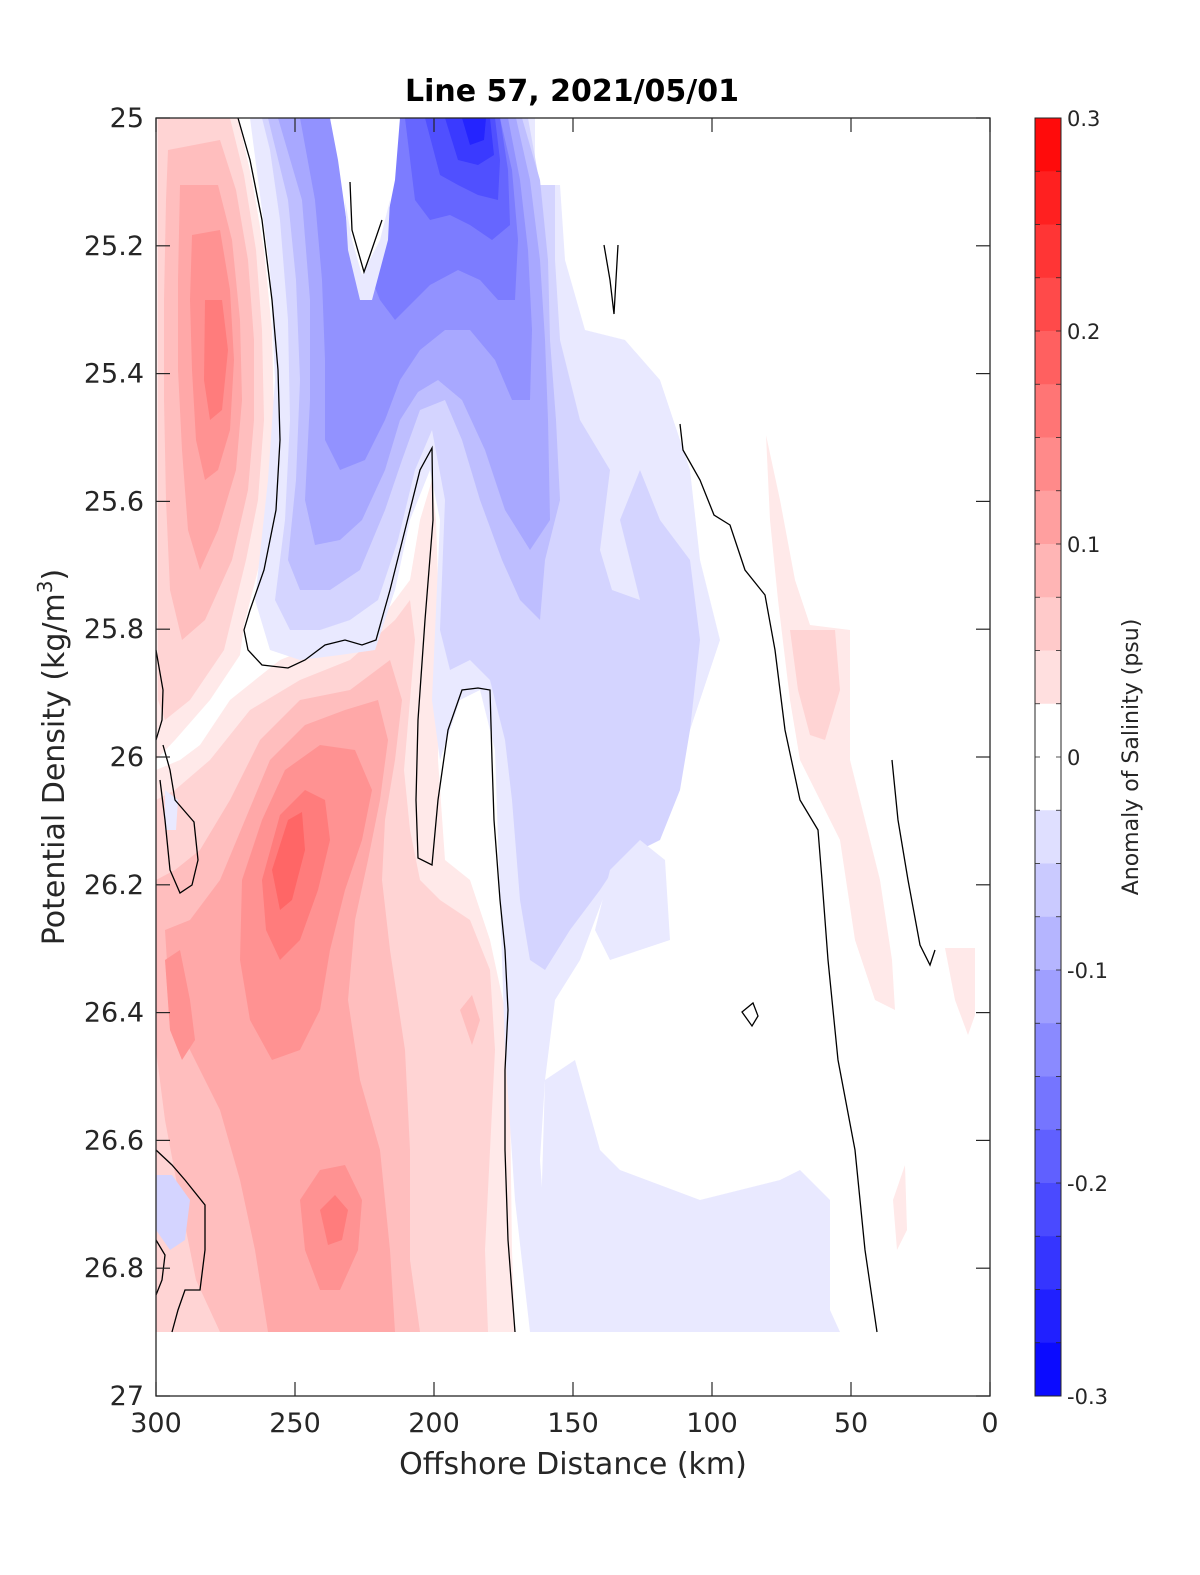  Describe the element at coordinates (127, 757) in the screenshot. I see `y-tick-label: 26` at that location.